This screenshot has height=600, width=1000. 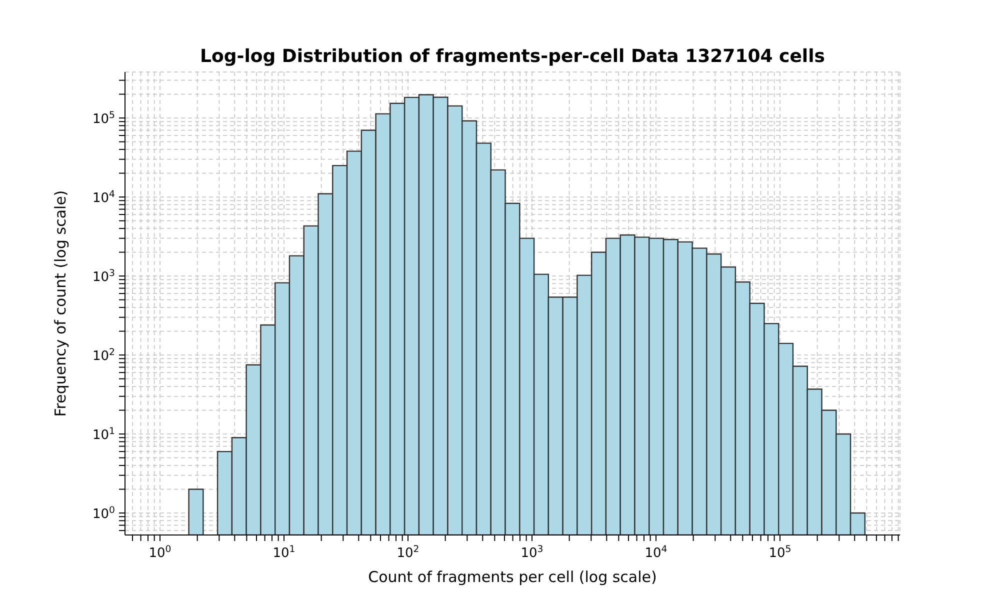 What do you see at coordinates (104, 355) in the screenshot?
I see `y-tick-label: 10$^{2}$` at bounding box center [104, 355].